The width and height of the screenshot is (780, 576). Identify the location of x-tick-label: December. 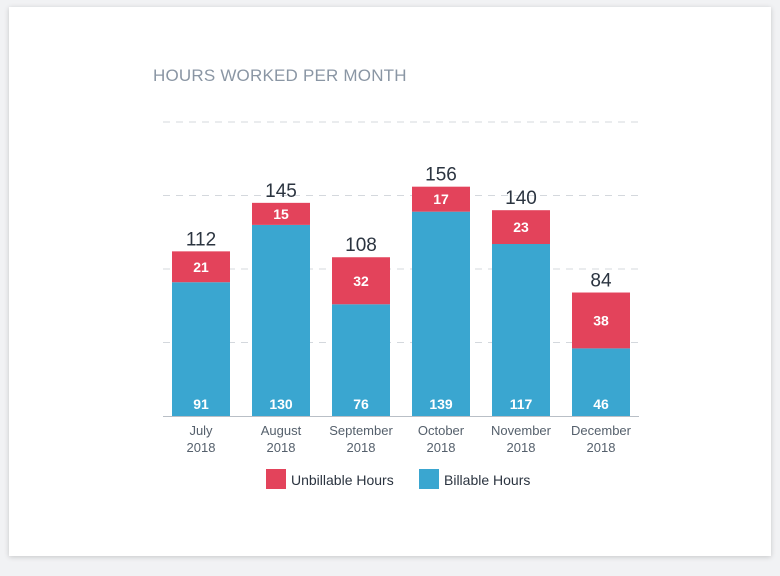
(601, 430).